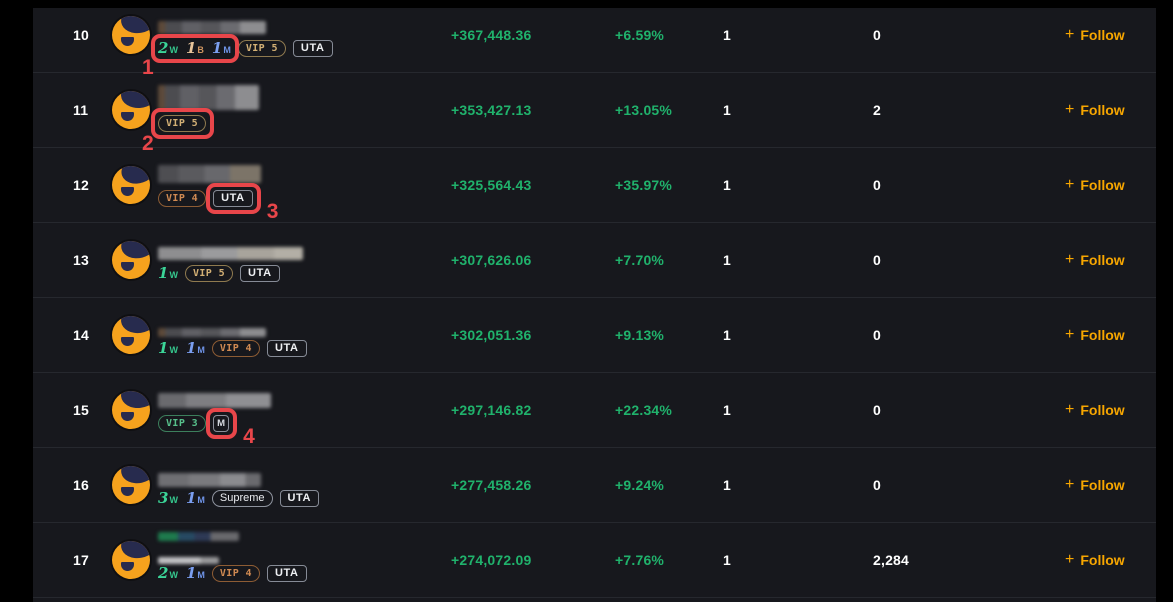 This screenshot has height=602, width=1173. I want to click on rank-cell: 14, so click(81, 335).